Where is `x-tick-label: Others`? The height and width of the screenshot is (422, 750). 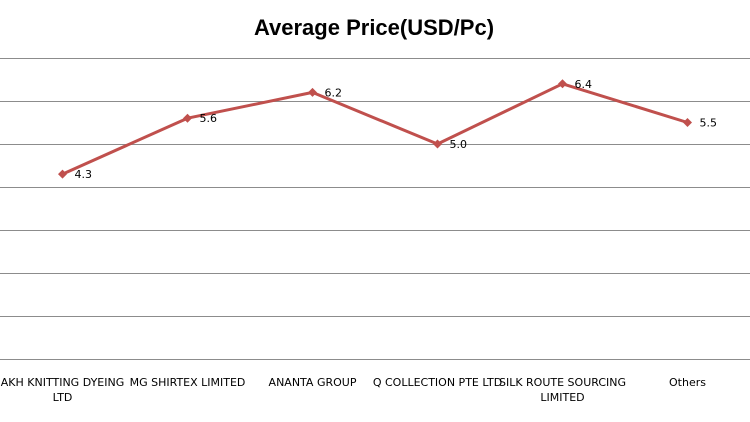 x-tick-label: Others is located at coordinates (687, 382).